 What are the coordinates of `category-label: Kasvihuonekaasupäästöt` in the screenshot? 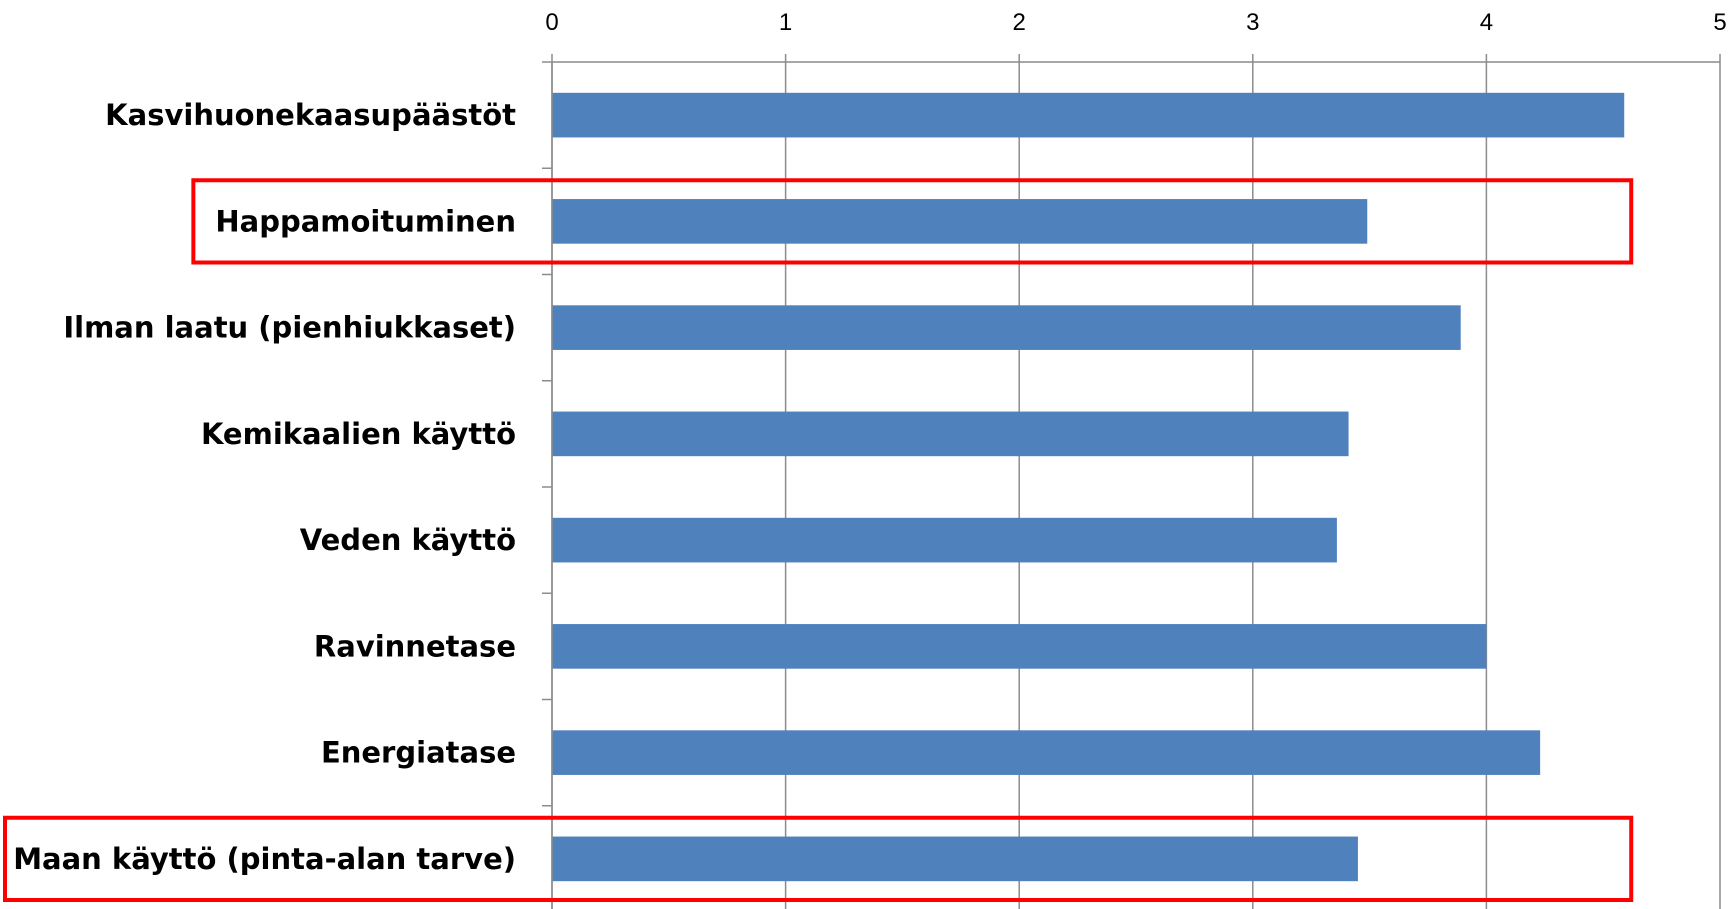 It's located at (310, 115).